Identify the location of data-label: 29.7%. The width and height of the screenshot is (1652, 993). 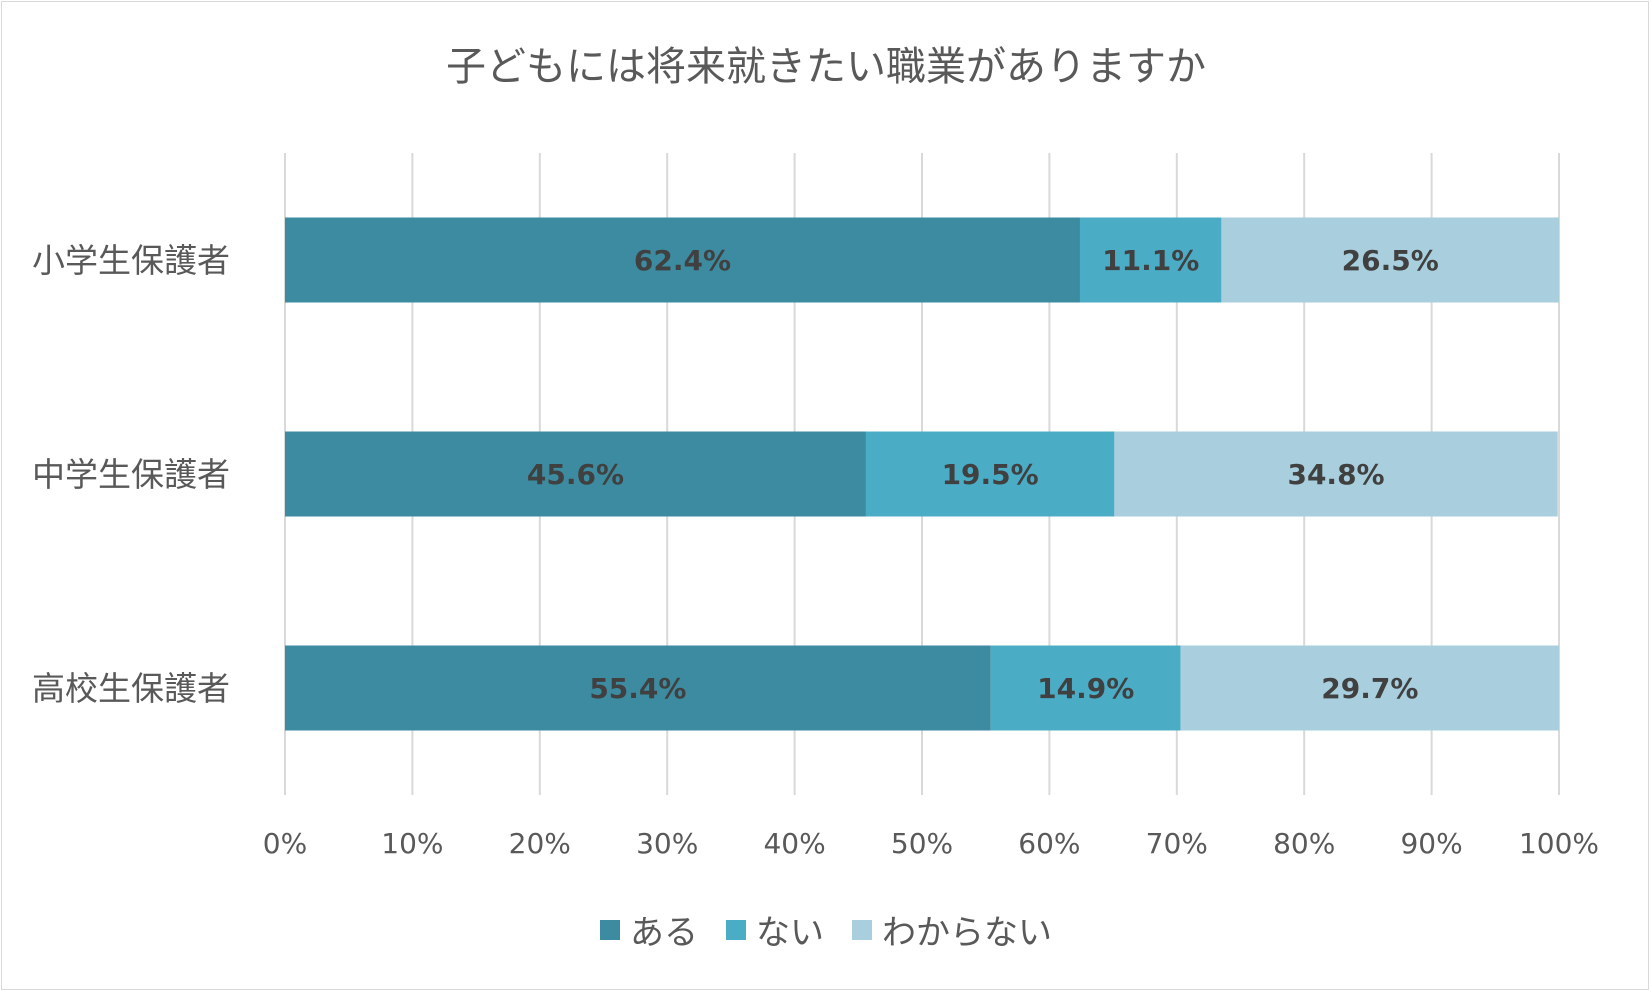
(1369, 688).